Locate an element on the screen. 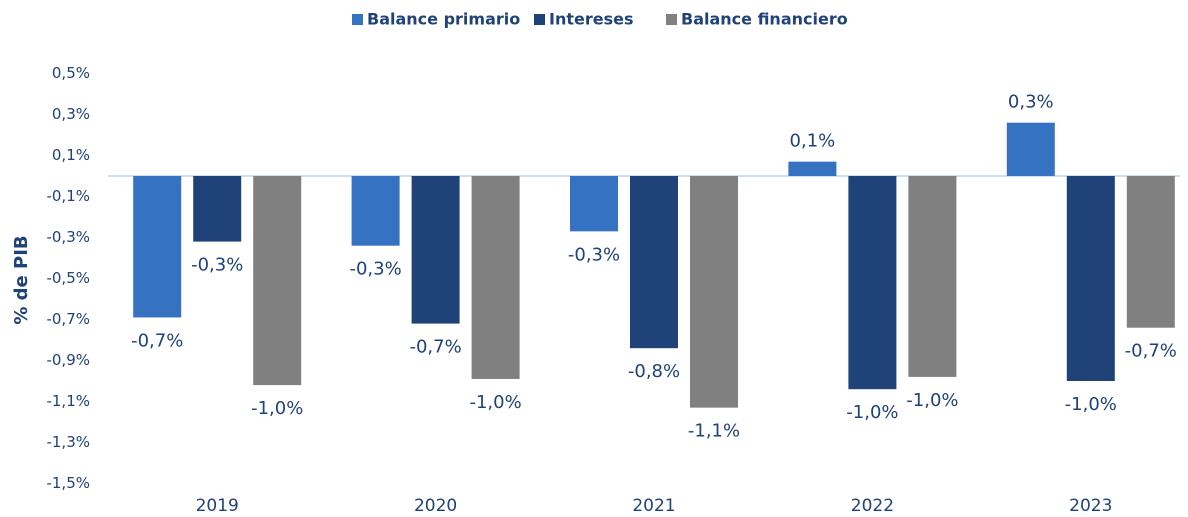  x-tick-label: 2020 is located at coordinates (435, 506).